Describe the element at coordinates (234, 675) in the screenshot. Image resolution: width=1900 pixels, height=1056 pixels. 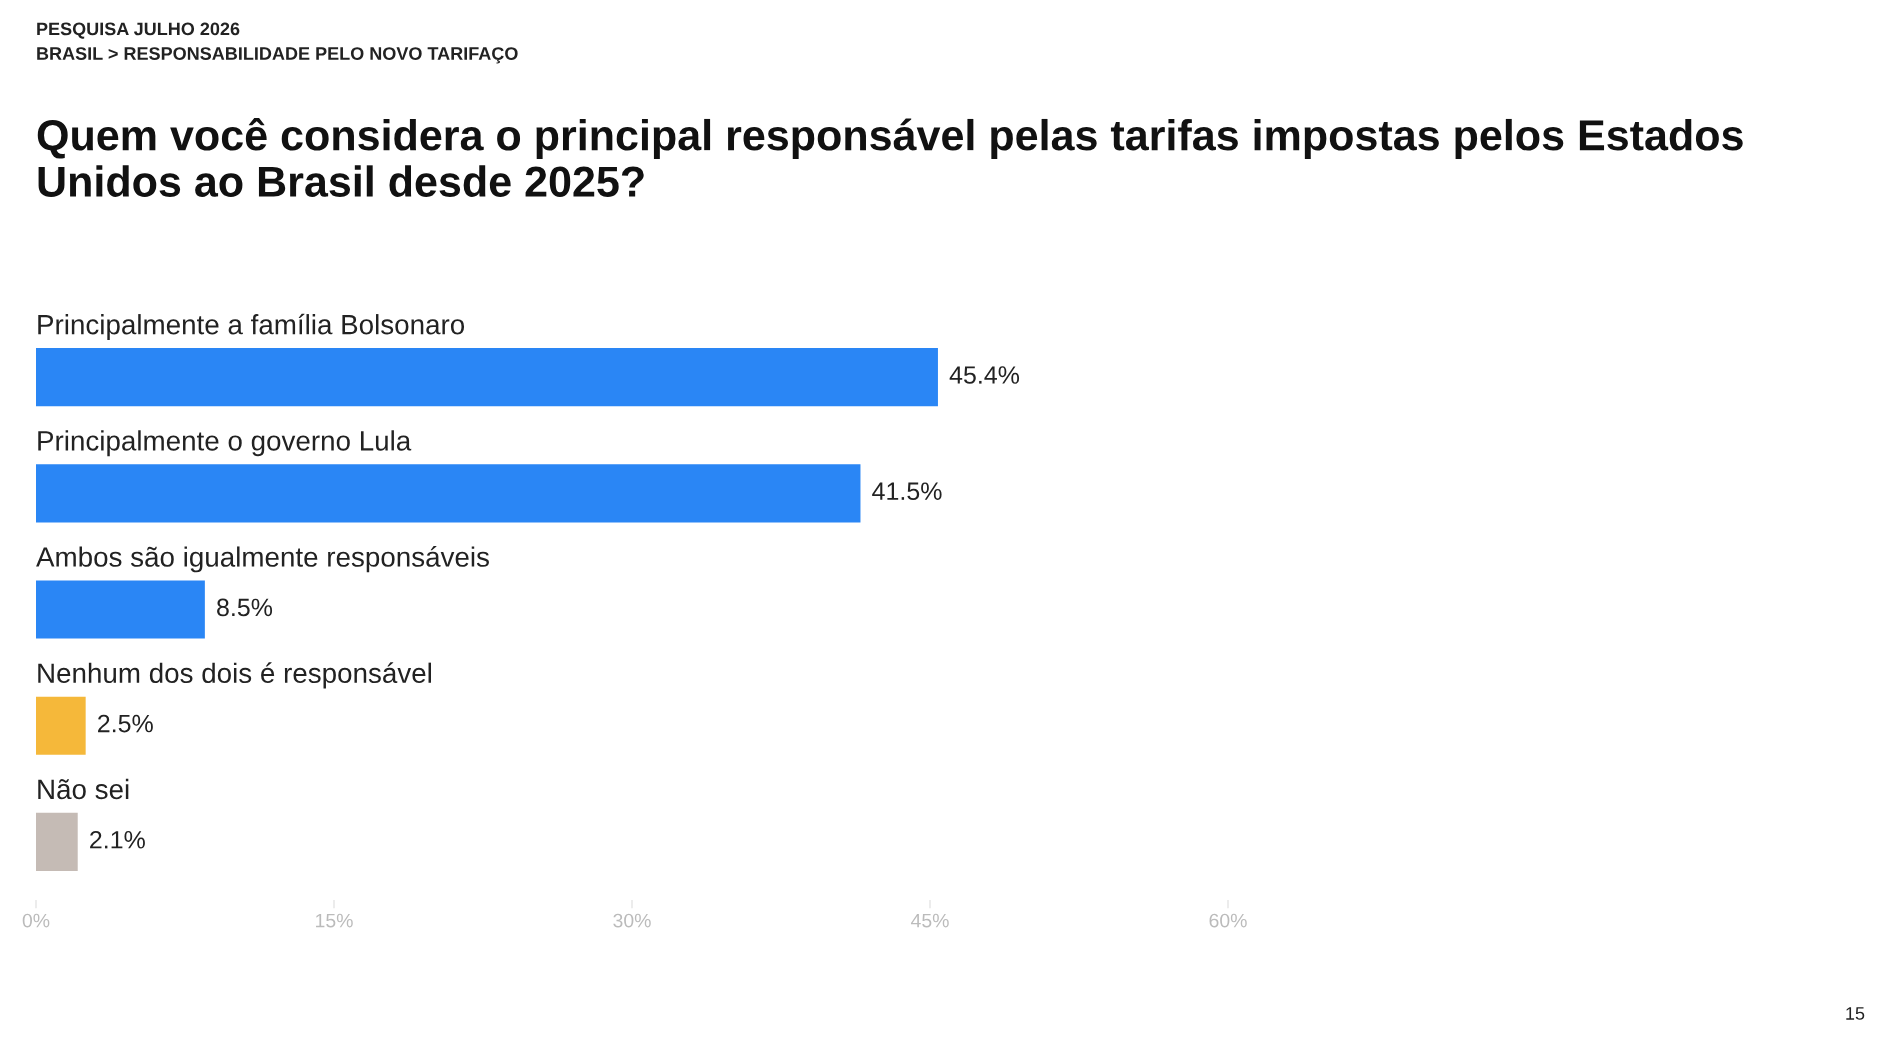
I see `y-tick-label: Nenhum dos dois é responsável` at that location.